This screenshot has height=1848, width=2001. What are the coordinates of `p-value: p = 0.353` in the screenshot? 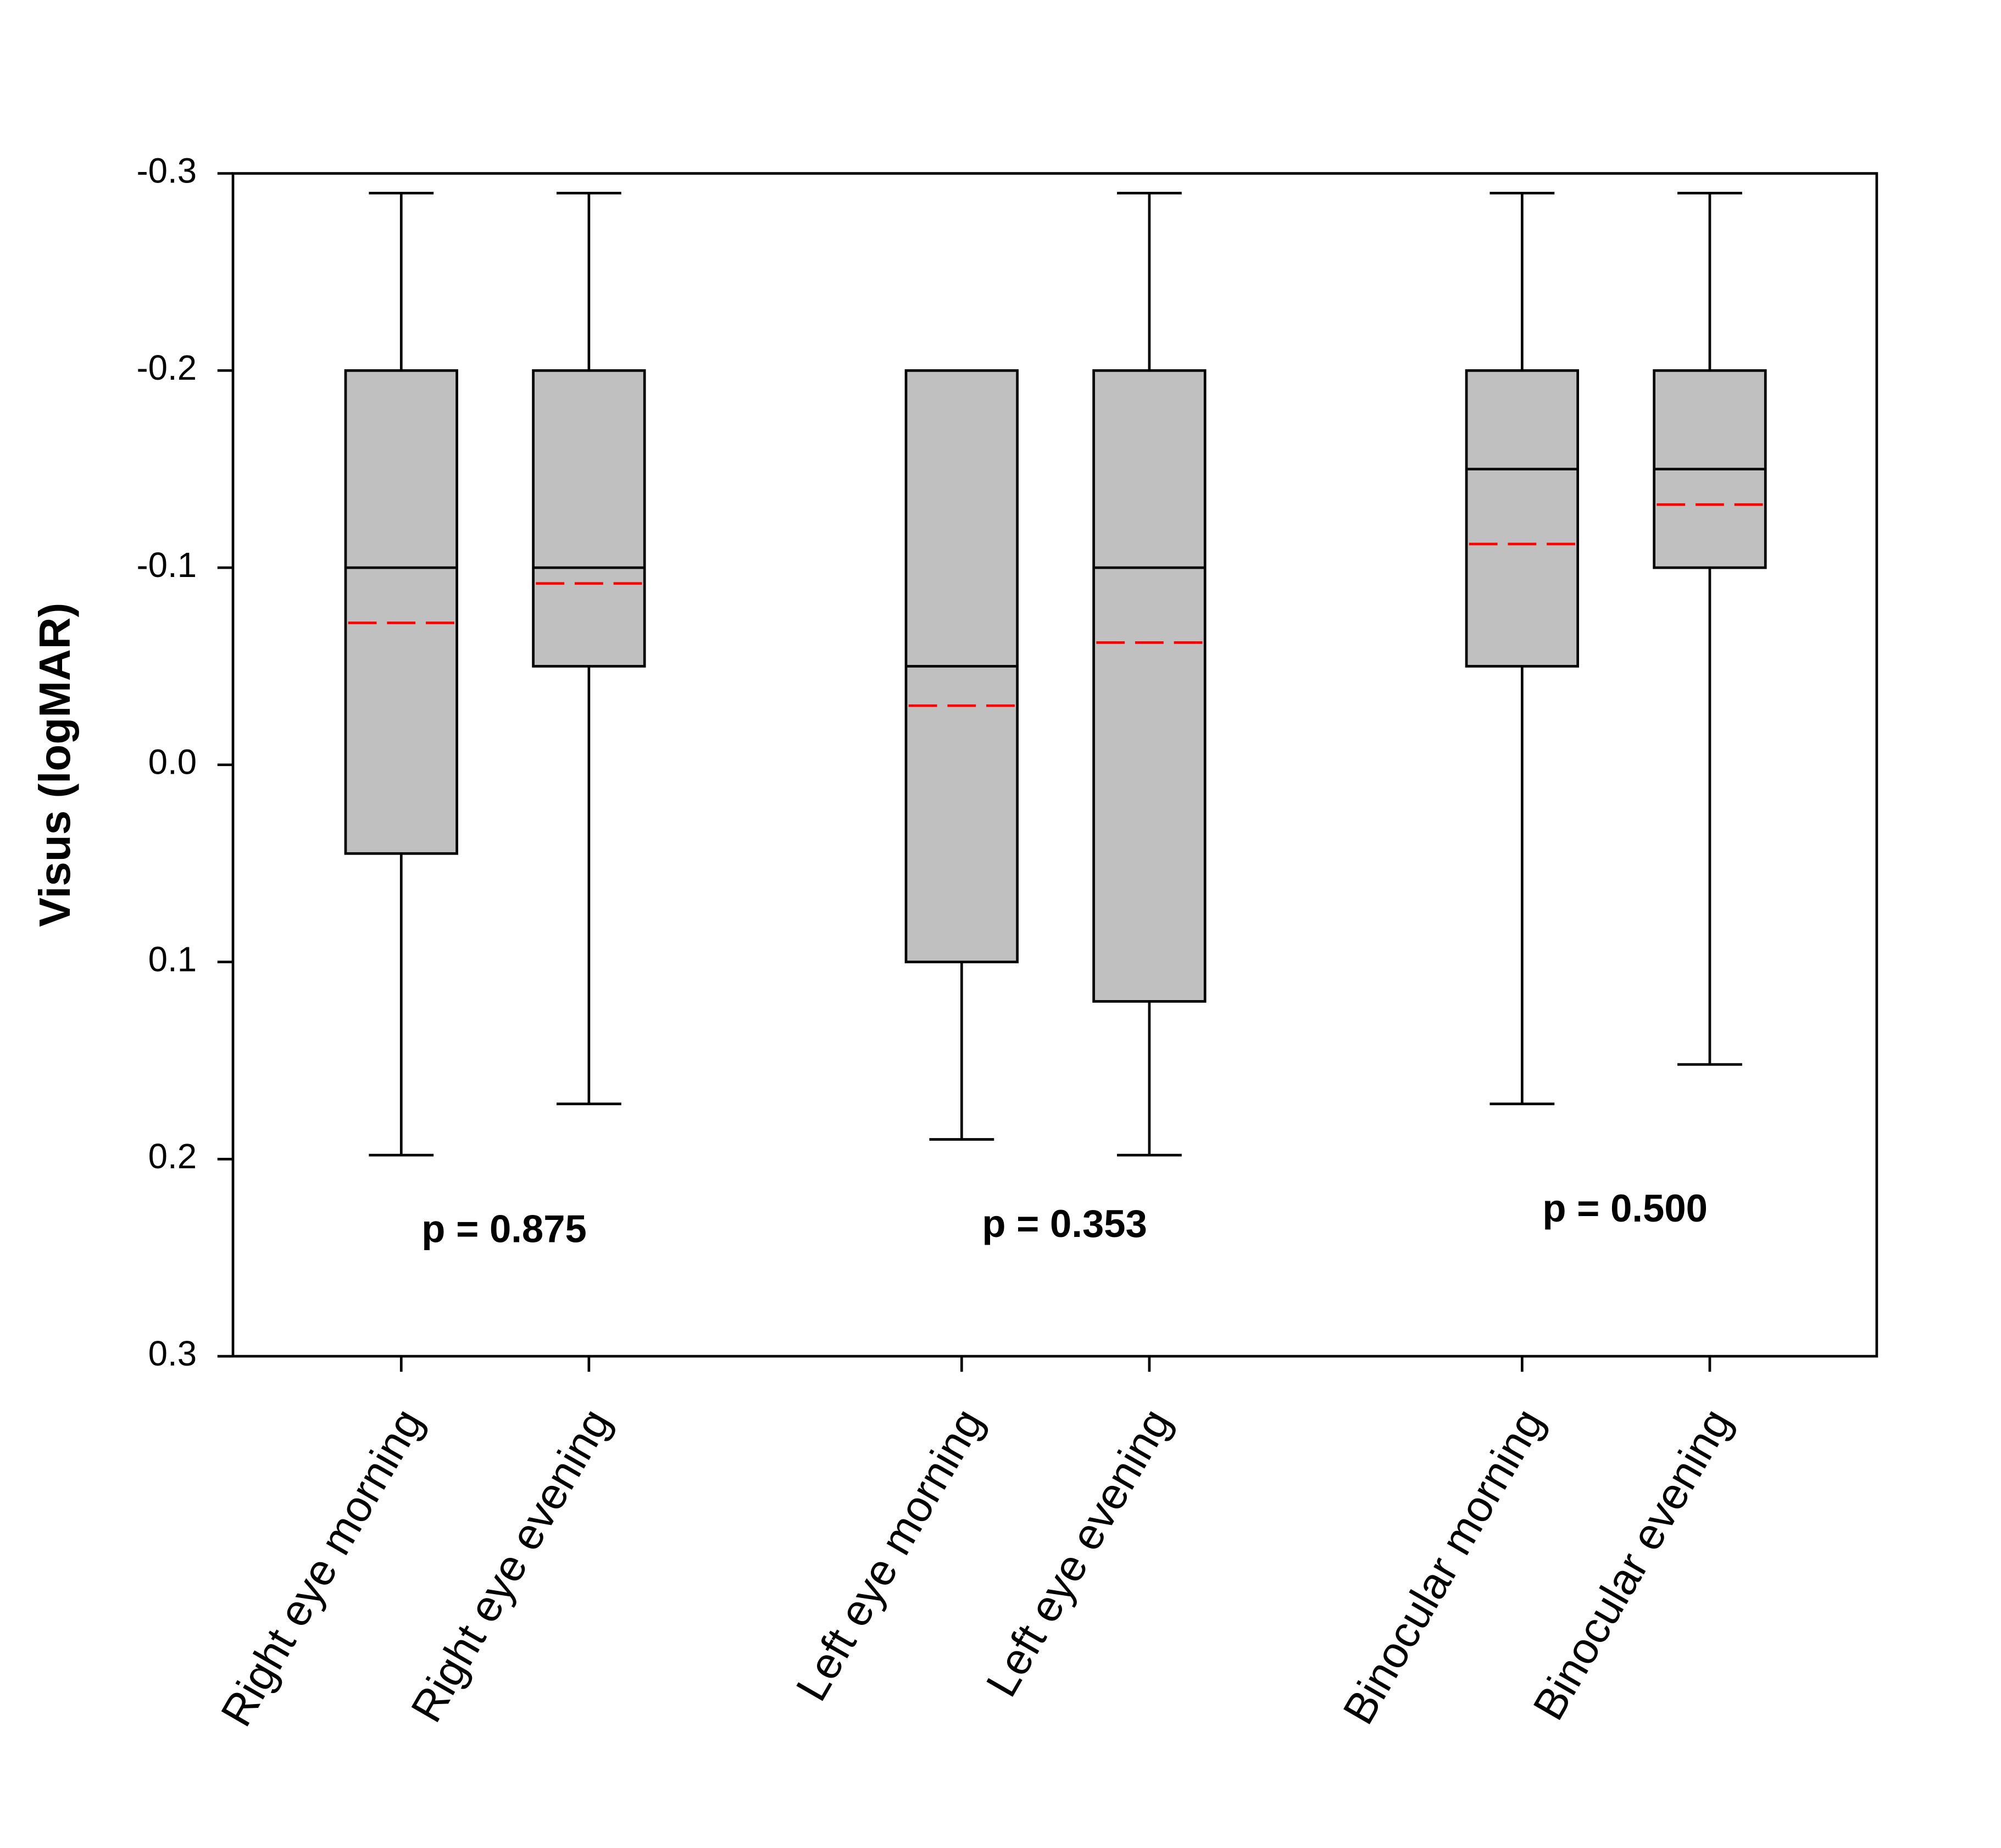 It's located at (1064, 1223).